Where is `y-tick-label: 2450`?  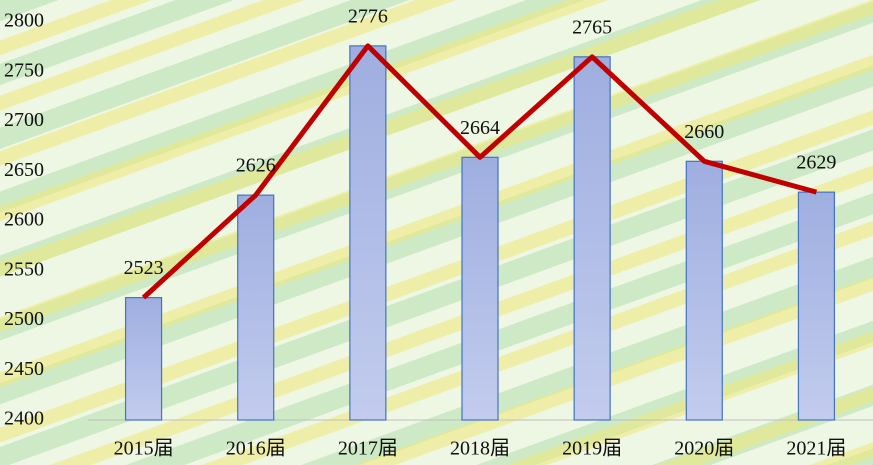 y-tick-label: 2450 is located at coordinates (24, 369).